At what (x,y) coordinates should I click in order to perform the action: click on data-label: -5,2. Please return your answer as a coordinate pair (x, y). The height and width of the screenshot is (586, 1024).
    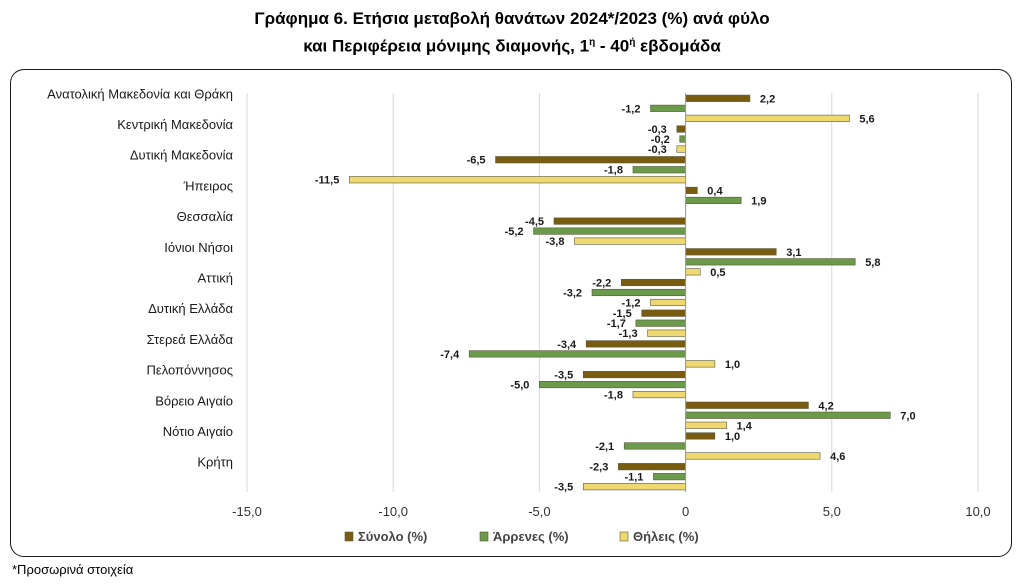
    Looking at the image, I should click on (514, 232).